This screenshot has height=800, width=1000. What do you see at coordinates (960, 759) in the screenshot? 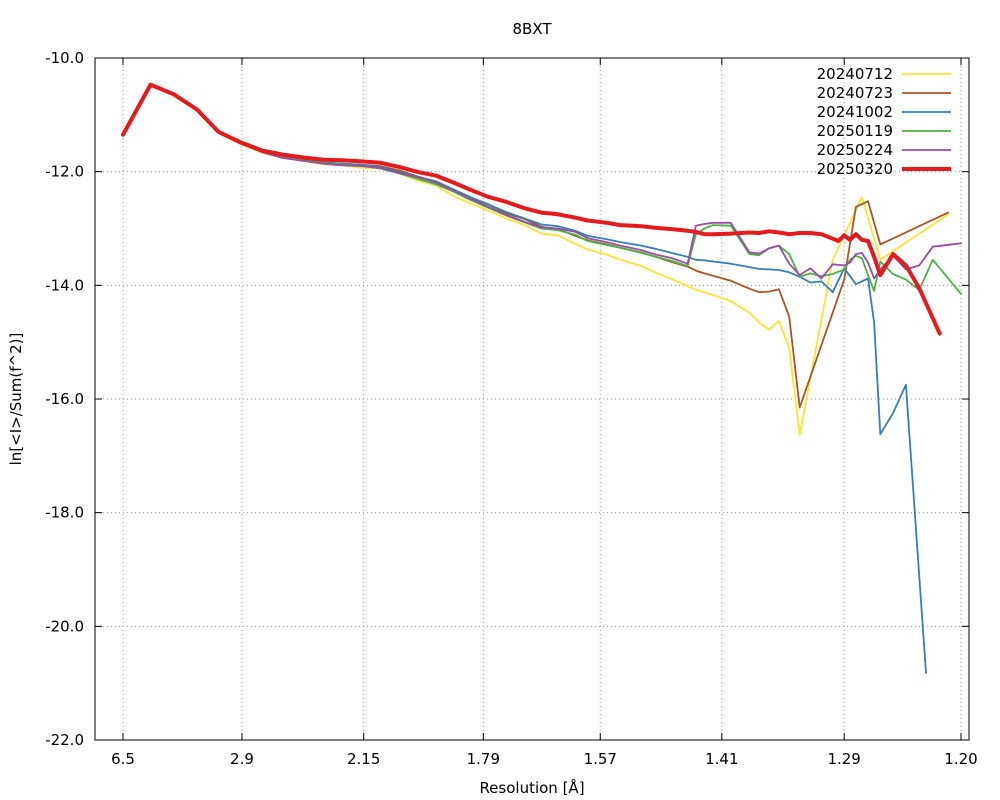
I see `x-tick-label: 1.20` at bounding box center [960, 759].